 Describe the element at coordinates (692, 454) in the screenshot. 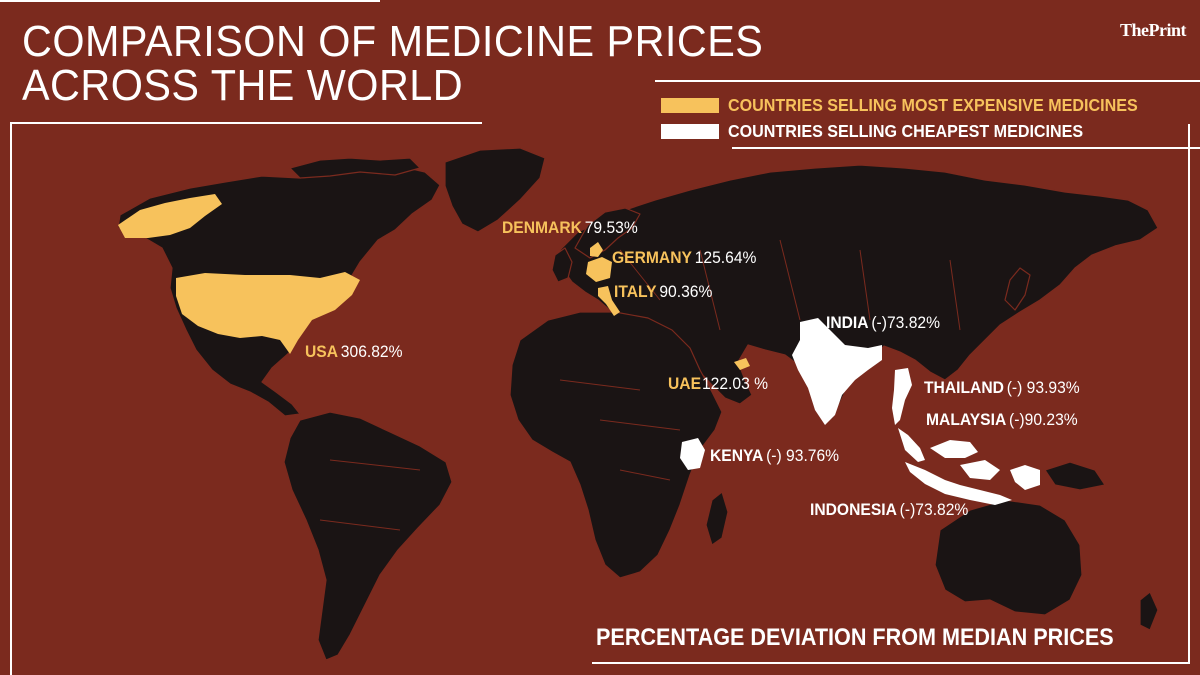

I see `region-kenya` at that location.